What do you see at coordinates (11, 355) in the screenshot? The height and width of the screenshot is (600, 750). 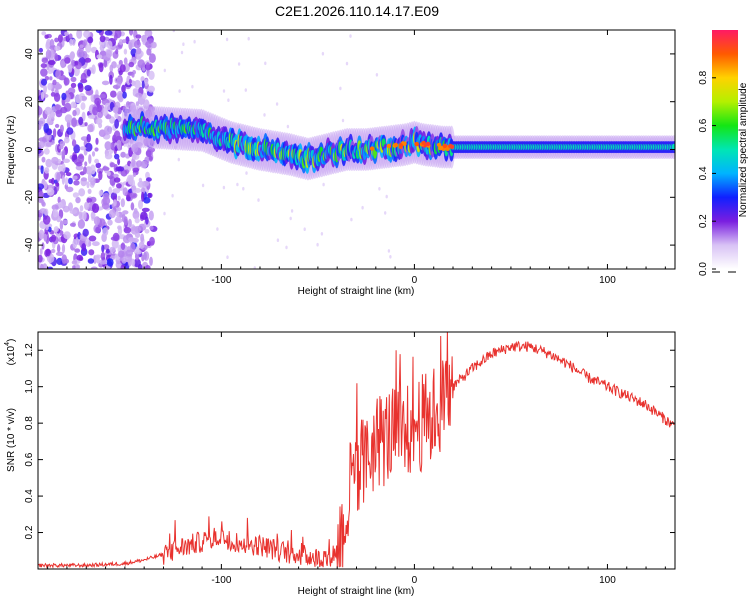 I see `snr-scale-base: (x10` at bounding box center [11, 355].